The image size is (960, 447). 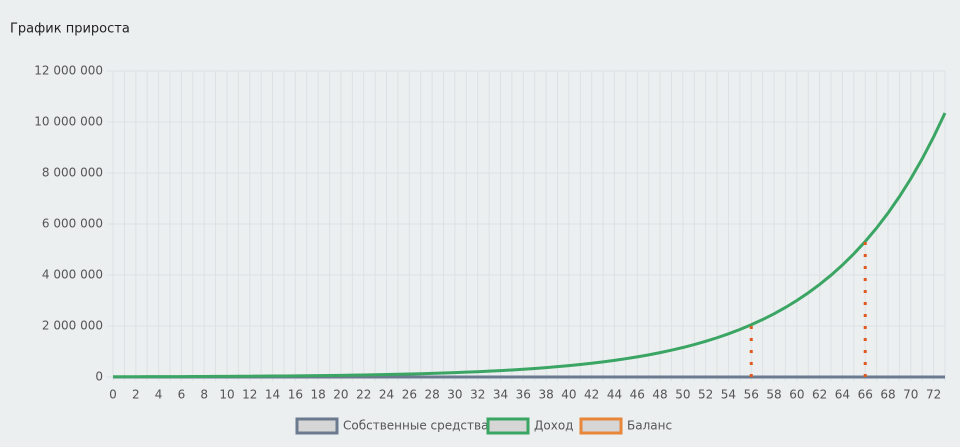 I want to click on x-tick-label: 54, so click(x=728, y=395).